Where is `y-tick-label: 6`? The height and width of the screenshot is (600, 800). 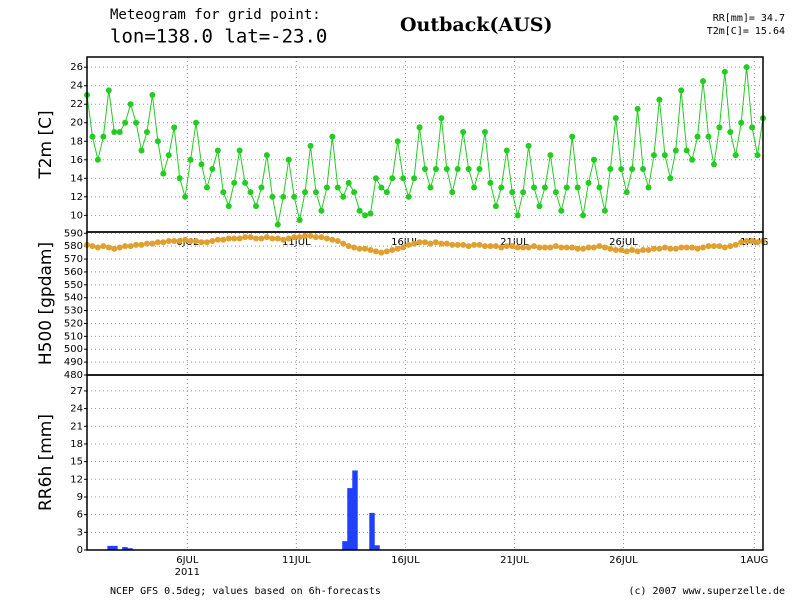
y-tick-label: 6 is located at coordinates (80, 515).